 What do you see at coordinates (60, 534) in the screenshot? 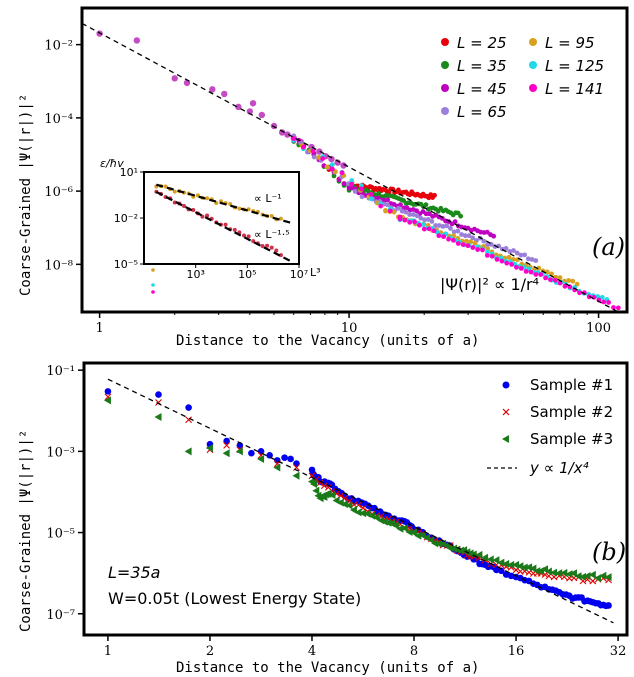
I see `y-tick-label: 10⁻⁵` at bounding box center [60, 534].